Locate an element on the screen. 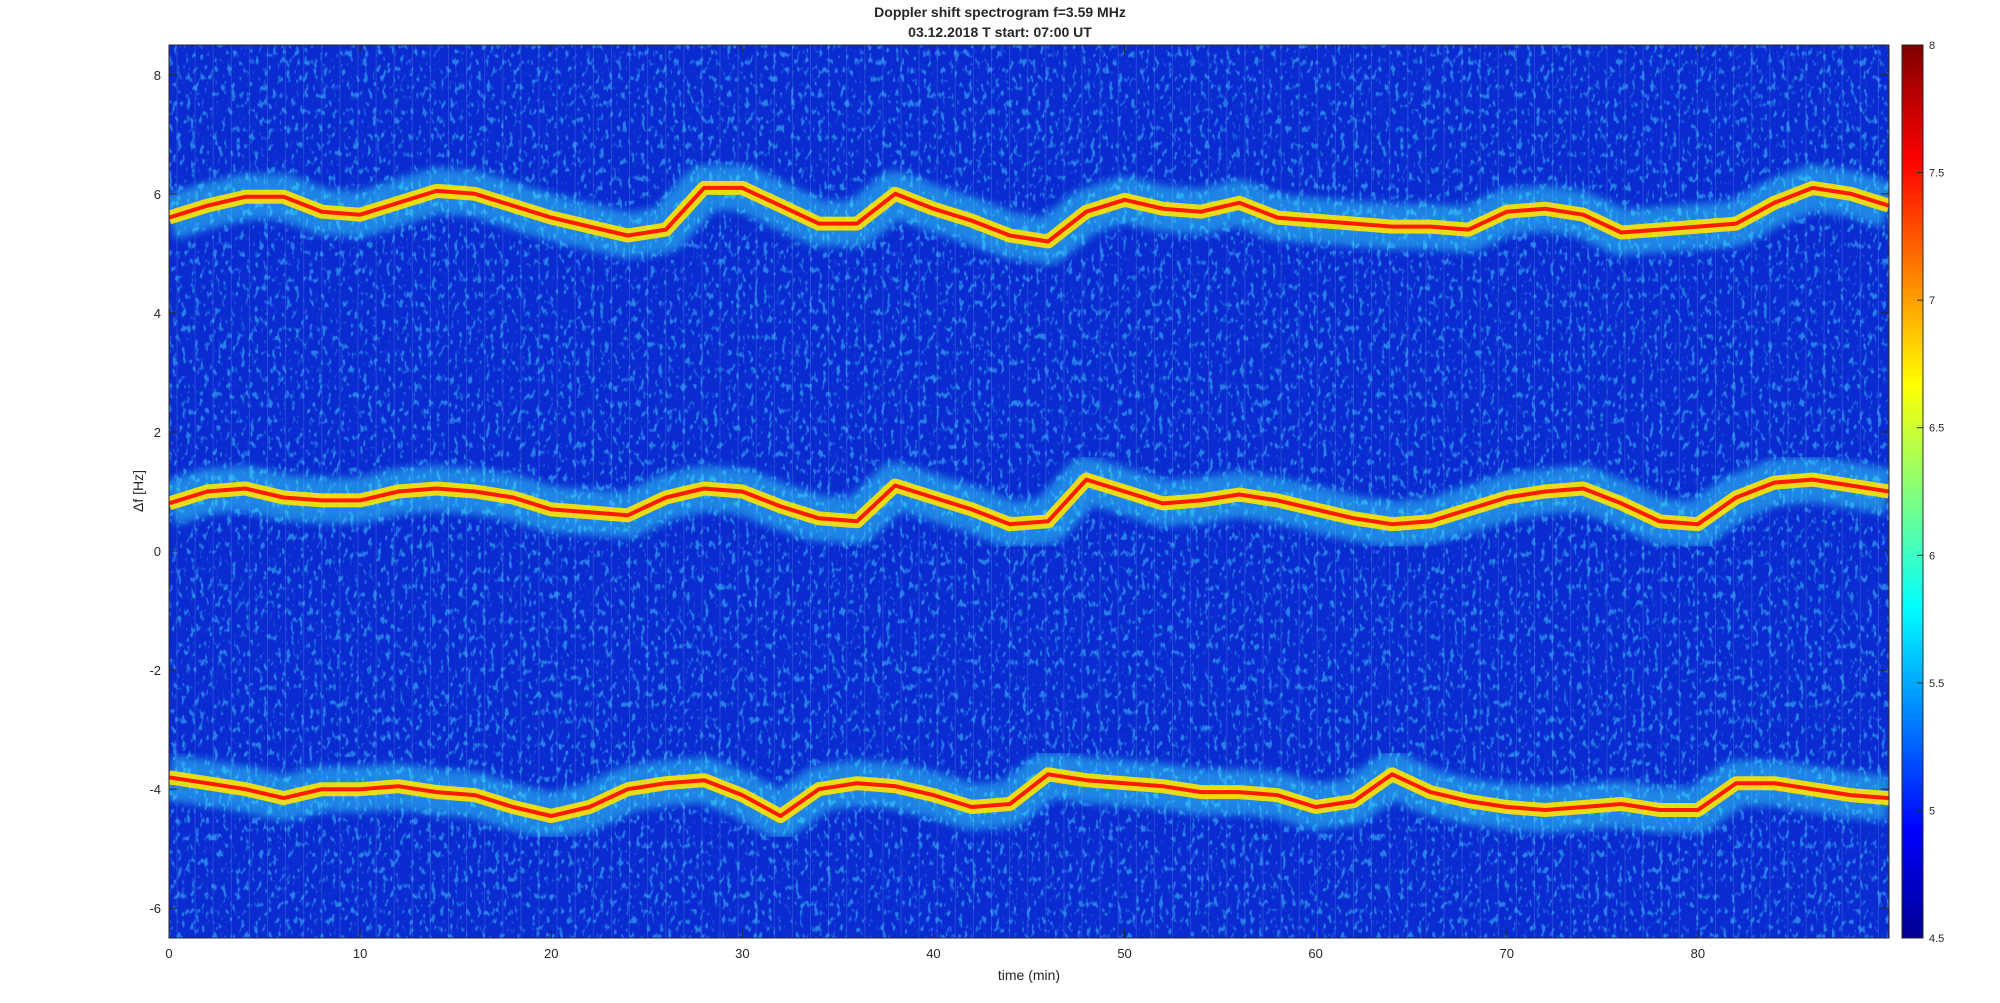 This screenshot has height=1003, width=2000. x-tick-label: 0 is located at coordinates (168, 953).